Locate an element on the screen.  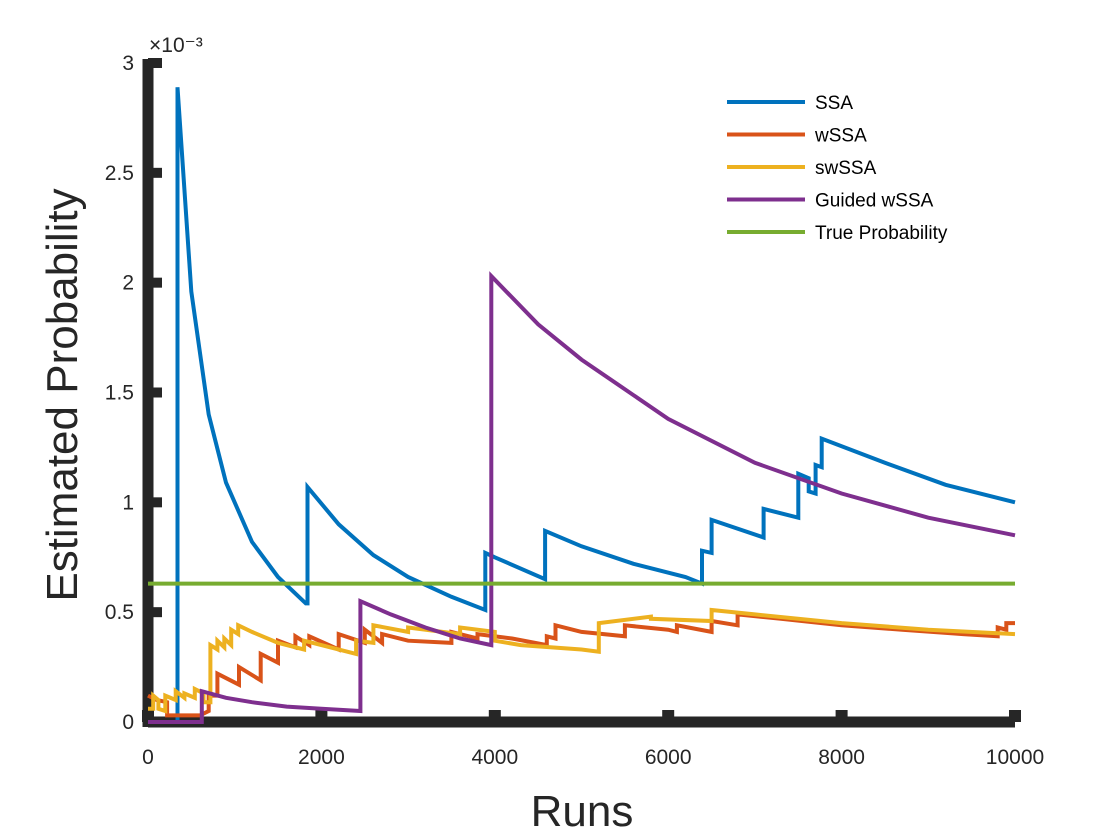
y-tick-label: 2 is located at coordinates (128, 283).